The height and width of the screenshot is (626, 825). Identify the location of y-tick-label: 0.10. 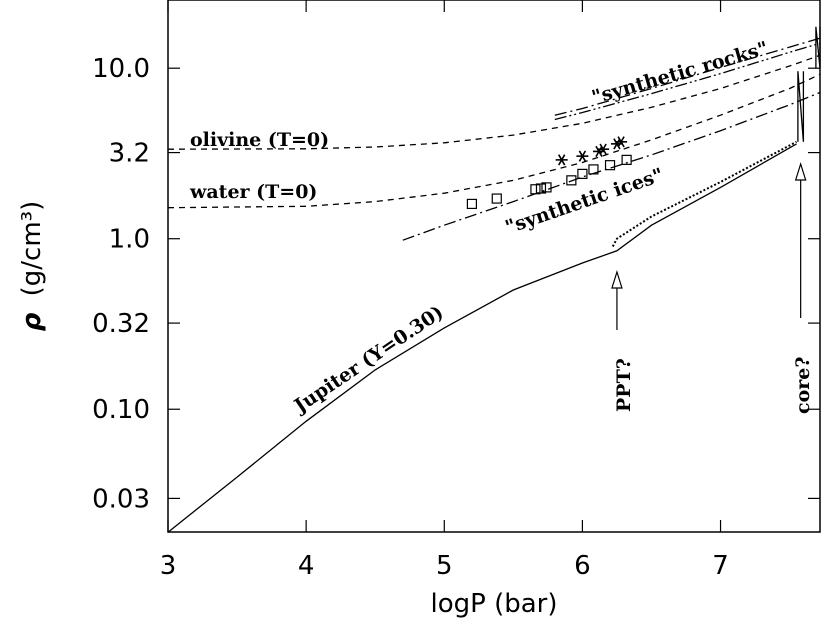
(121, 410).